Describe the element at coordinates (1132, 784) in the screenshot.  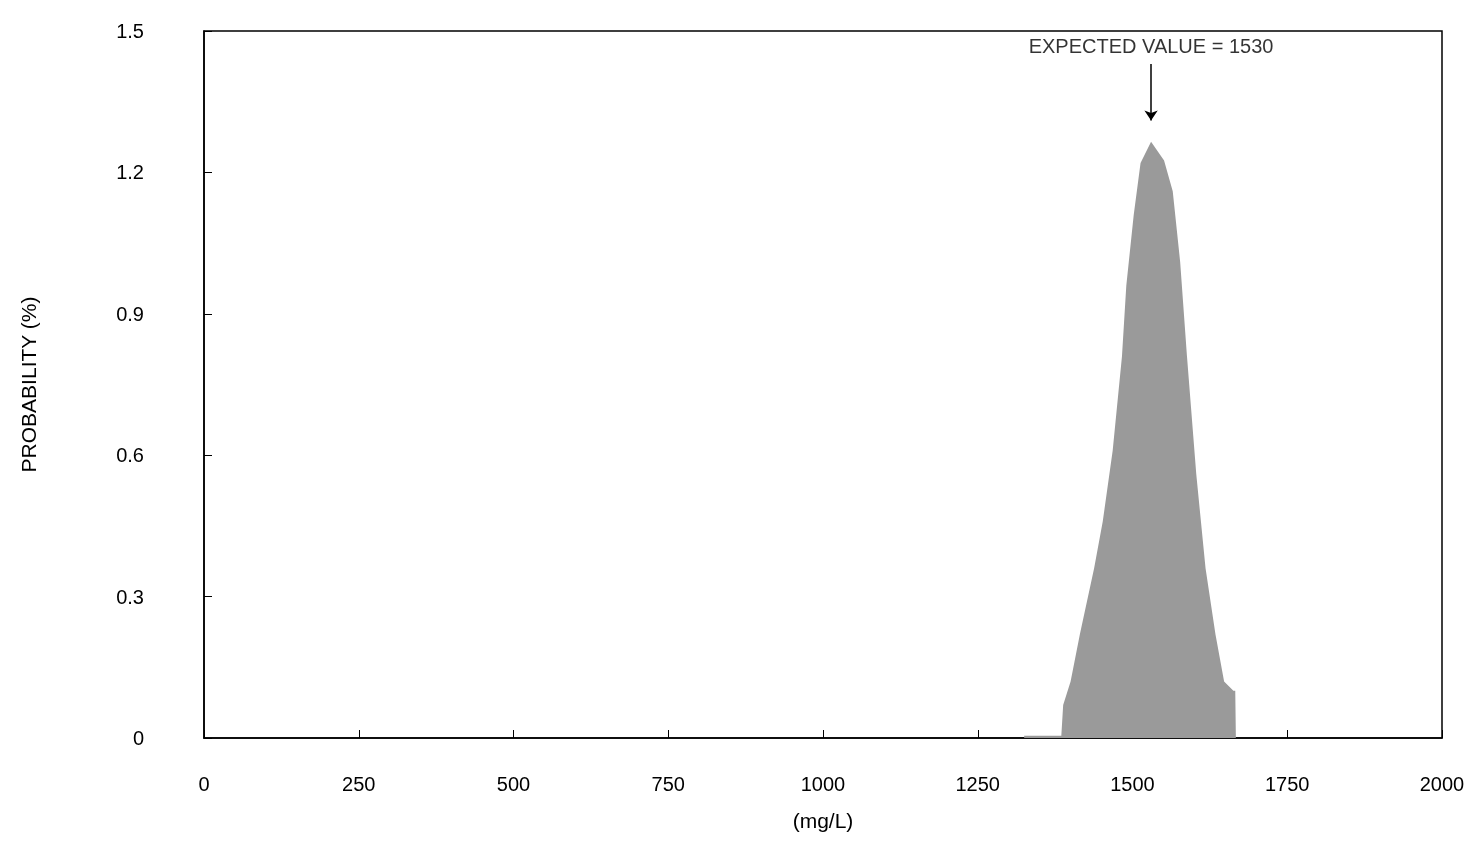
I see `x-tick-label: 1500` at that location.